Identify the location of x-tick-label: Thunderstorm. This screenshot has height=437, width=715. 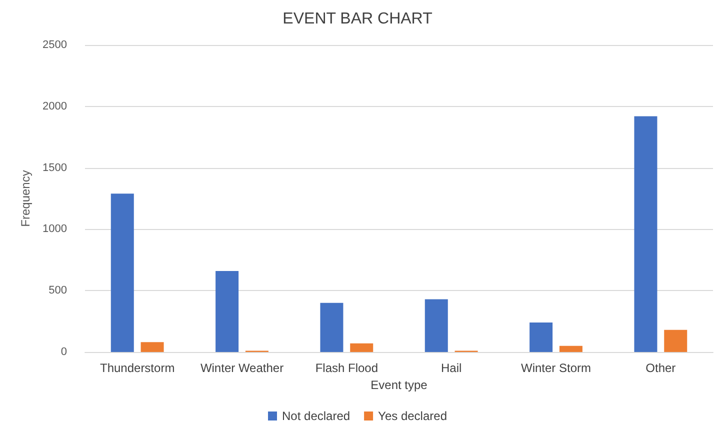
(137, 368).